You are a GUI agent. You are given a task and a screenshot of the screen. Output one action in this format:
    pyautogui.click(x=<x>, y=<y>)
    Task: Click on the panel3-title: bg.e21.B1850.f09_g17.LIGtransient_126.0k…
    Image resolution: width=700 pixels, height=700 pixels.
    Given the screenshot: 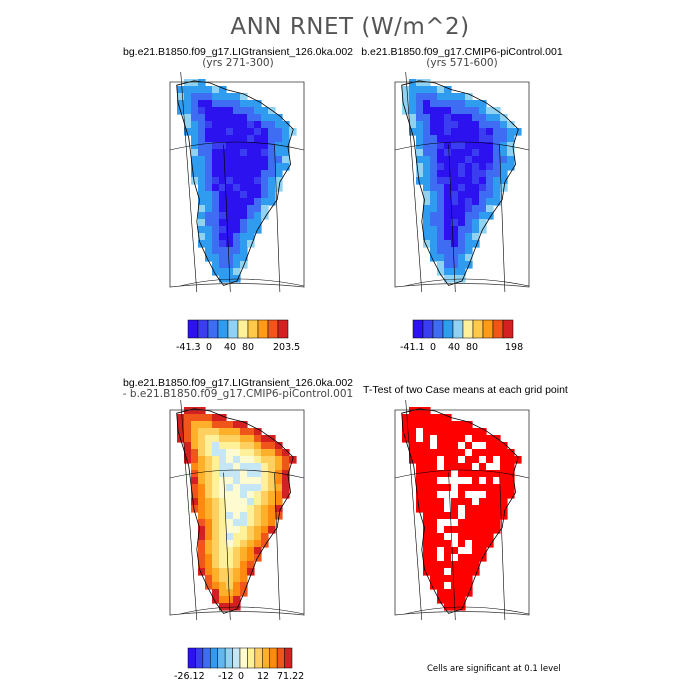 What is the action you would take?
    pyautogui.click(x=238, y=383)
    